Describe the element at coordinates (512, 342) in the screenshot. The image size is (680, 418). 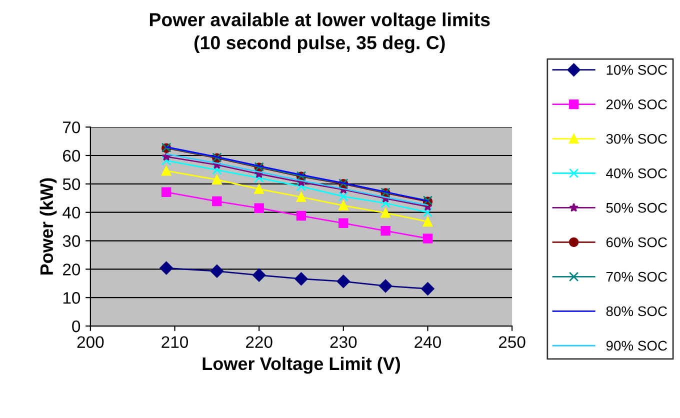
I see `x-tick-label: 250` at that location.